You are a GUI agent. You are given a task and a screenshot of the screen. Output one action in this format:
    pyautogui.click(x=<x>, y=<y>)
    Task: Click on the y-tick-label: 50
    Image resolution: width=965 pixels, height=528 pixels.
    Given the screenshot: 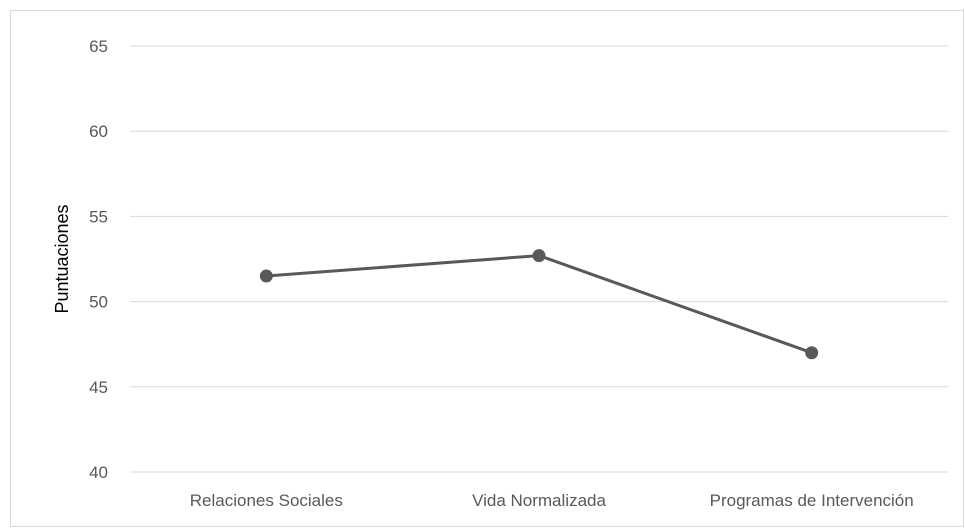 What is the action you would take?
    pyautogui.click(x=98, y=302)
    